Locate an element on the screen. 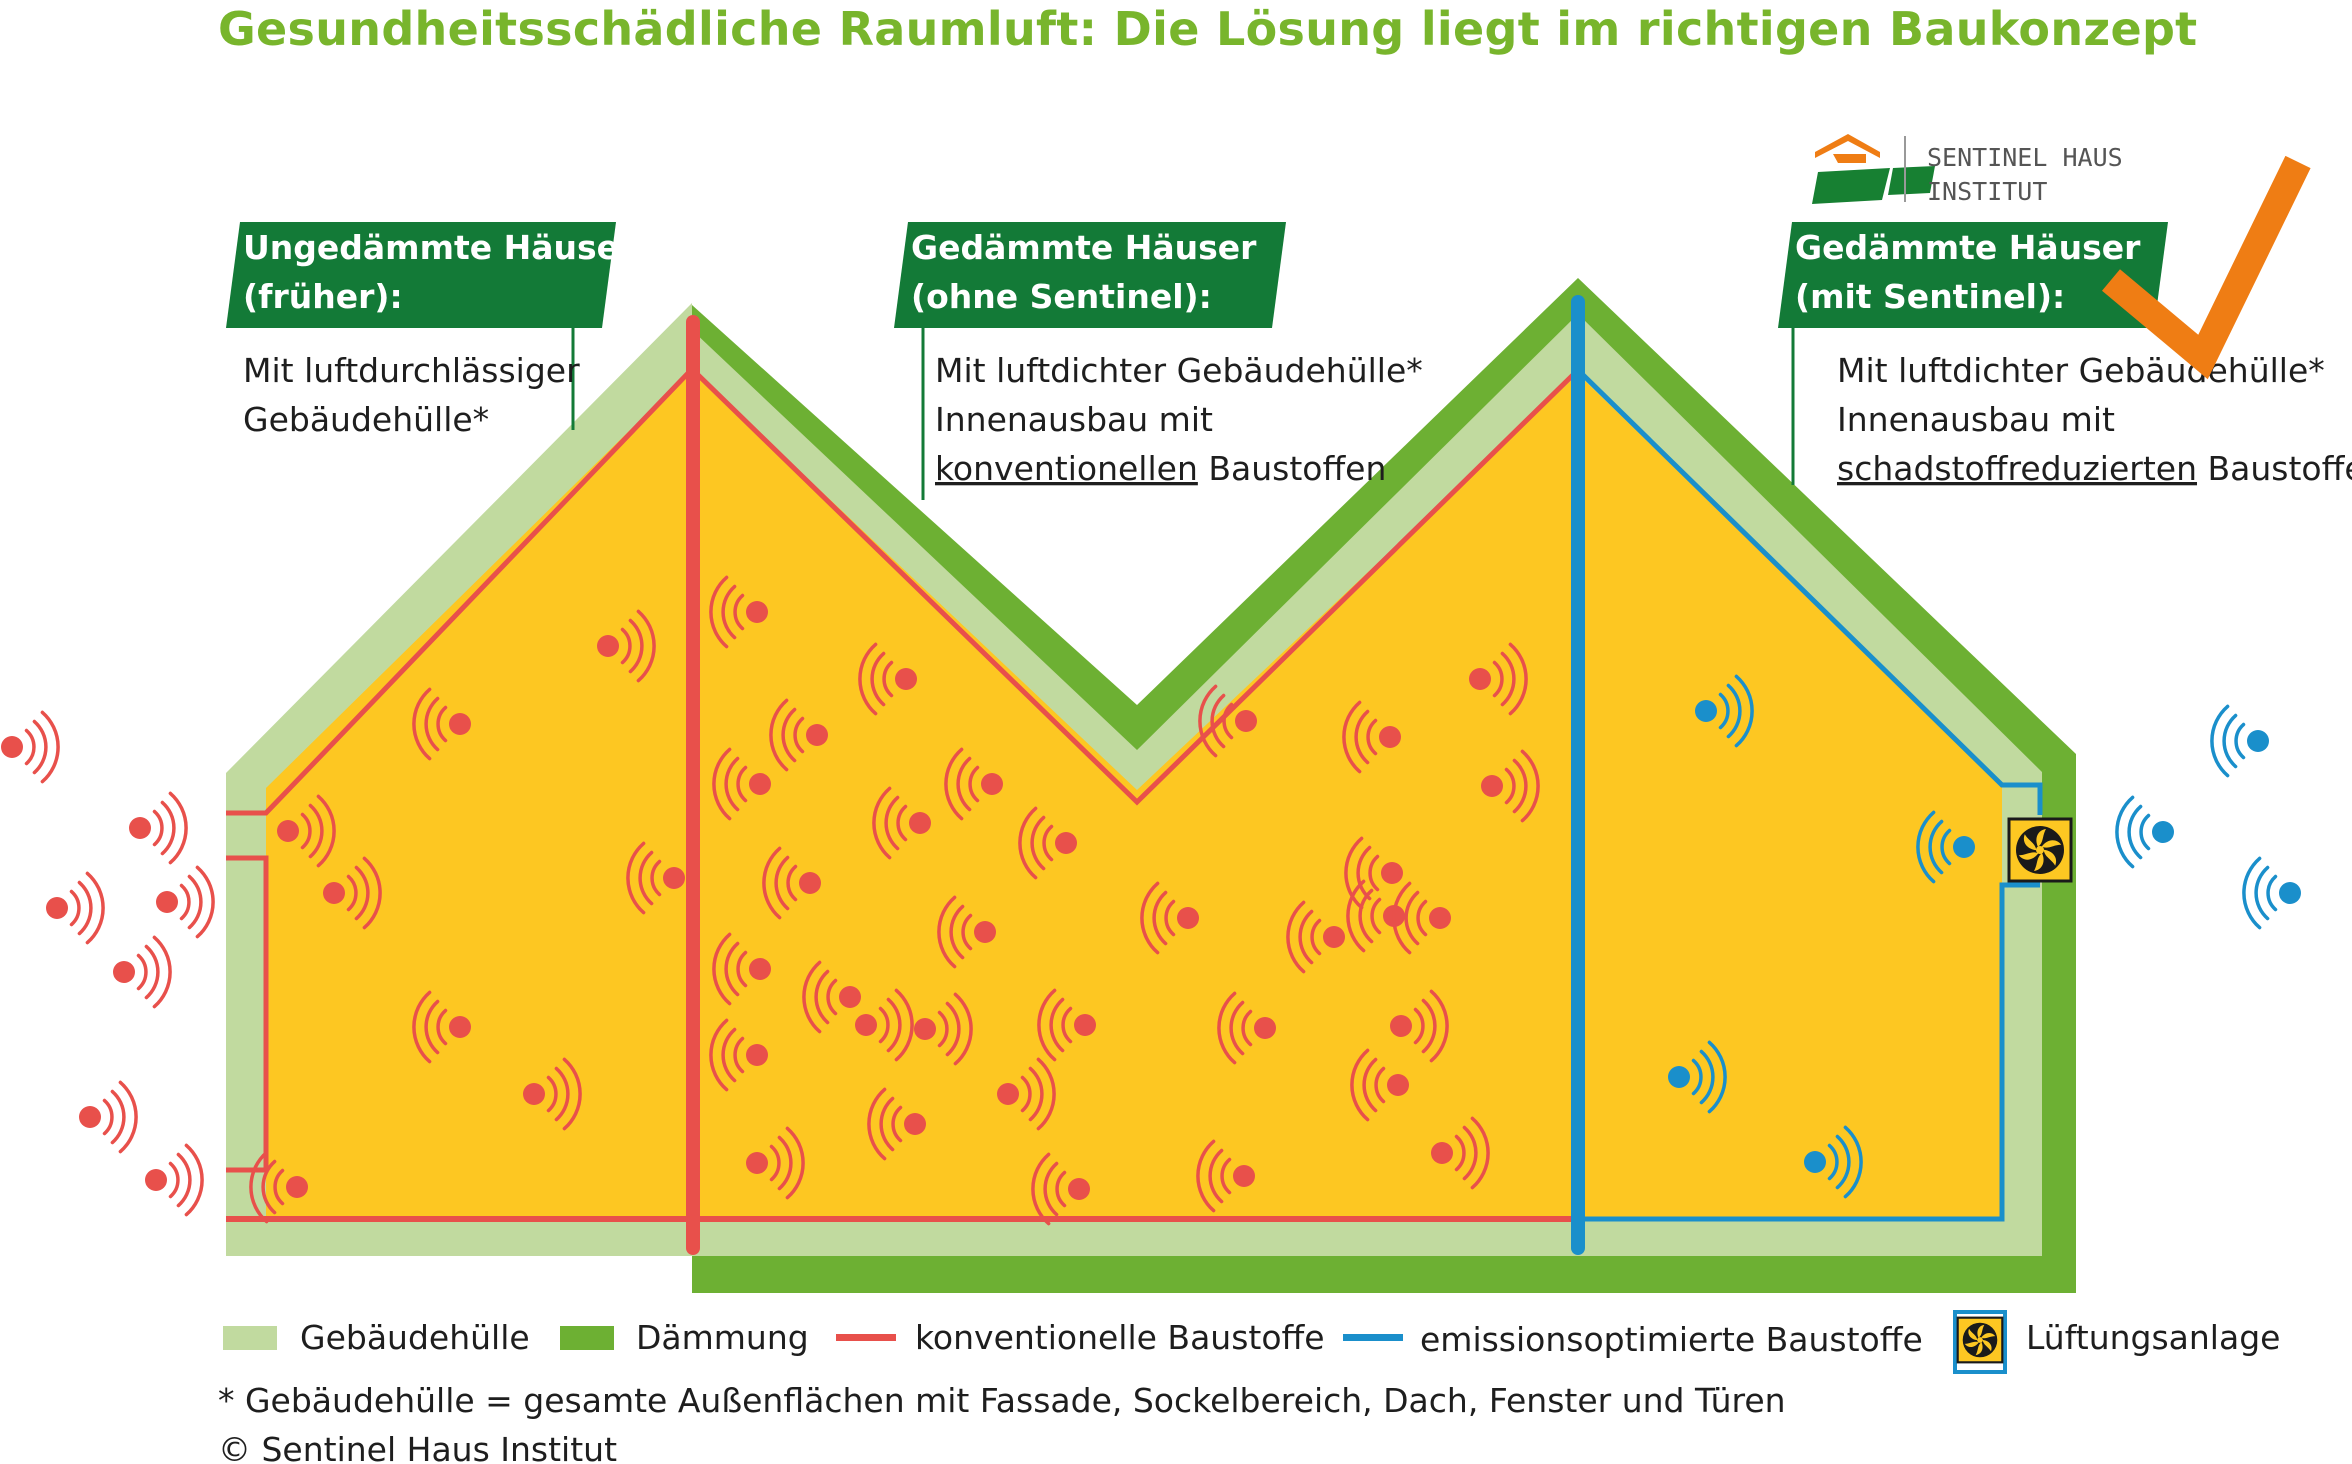 The height and width of the screenshot is (1464, 2352). house-description-line: Gebäudehülle* is located at coordinates (366, 419).